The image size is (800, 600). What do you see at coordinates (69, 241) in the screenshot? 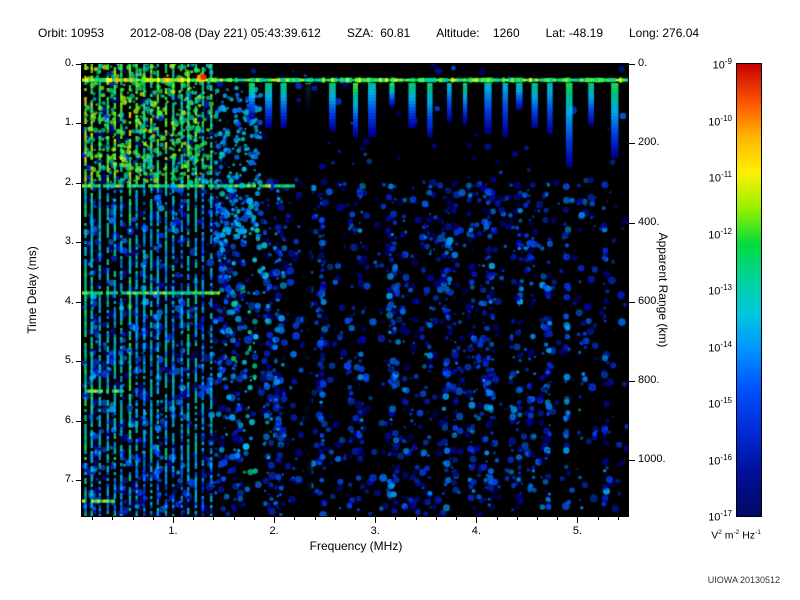
I see `y-tick-label: 3.` at bounding box center [69, 241].